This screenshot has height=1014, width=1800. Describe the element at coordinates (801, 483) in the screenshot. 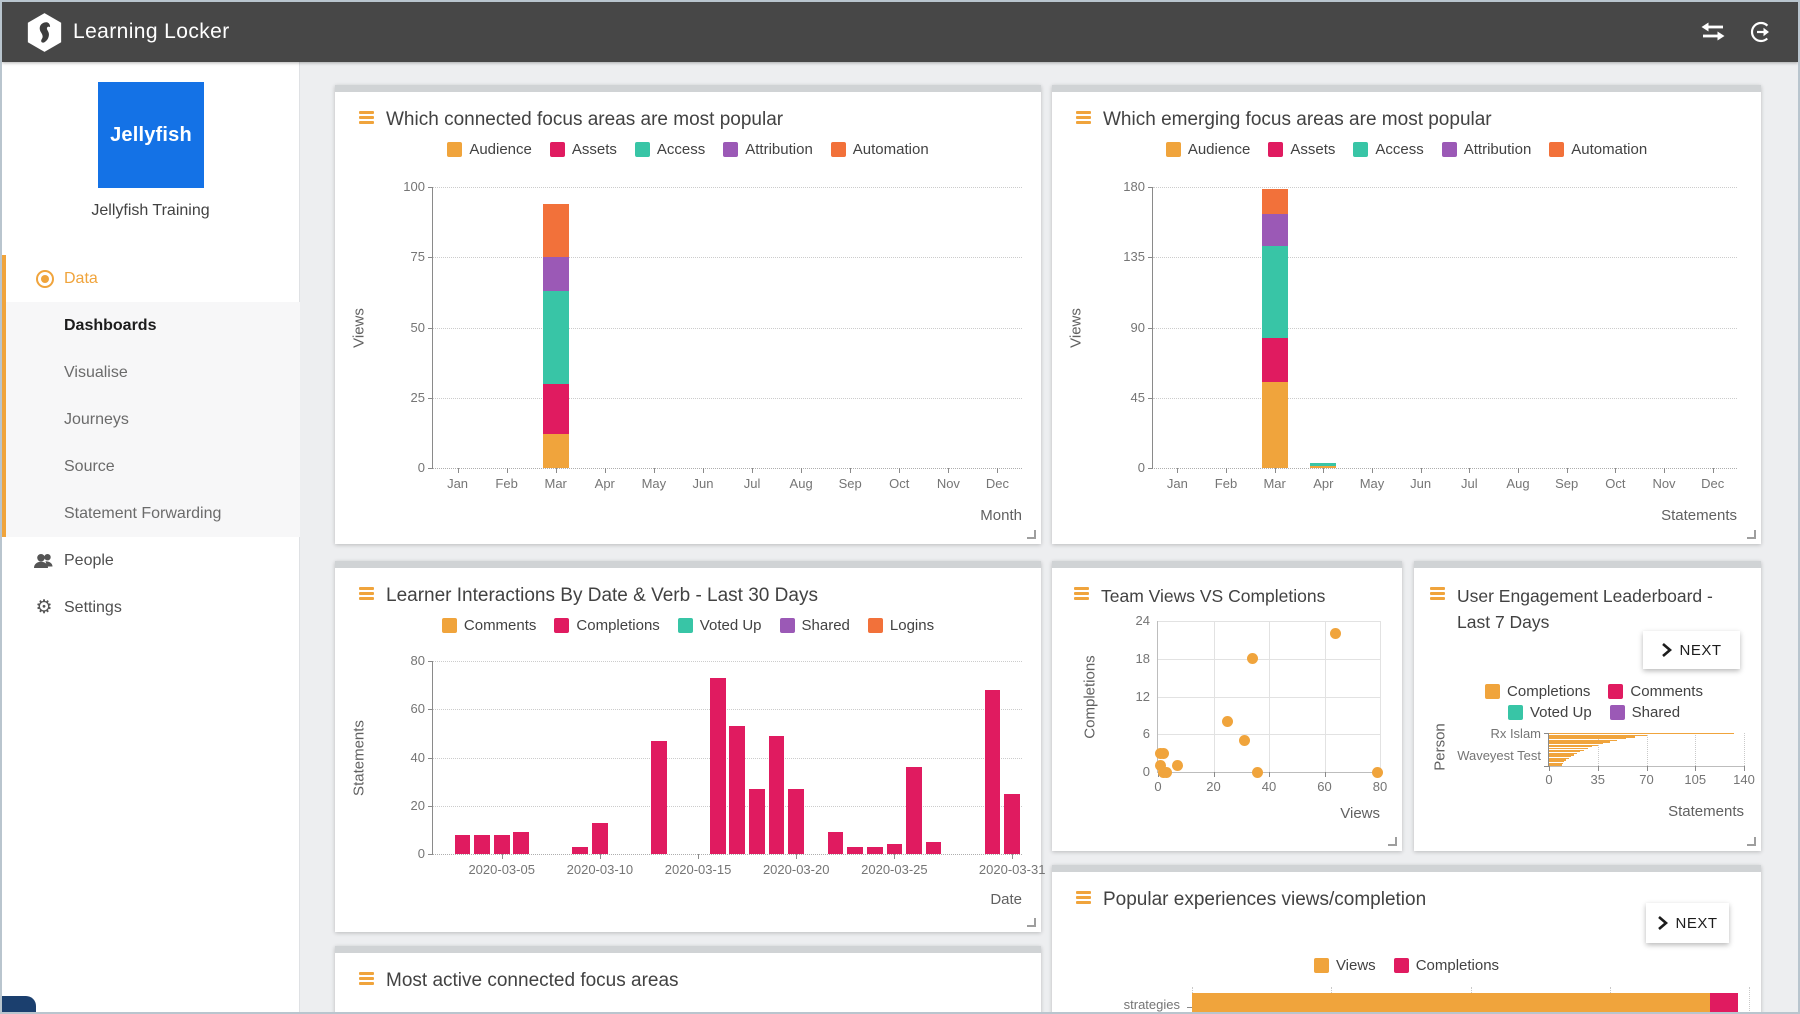

I see `x-tick-label: Aug` at that location.